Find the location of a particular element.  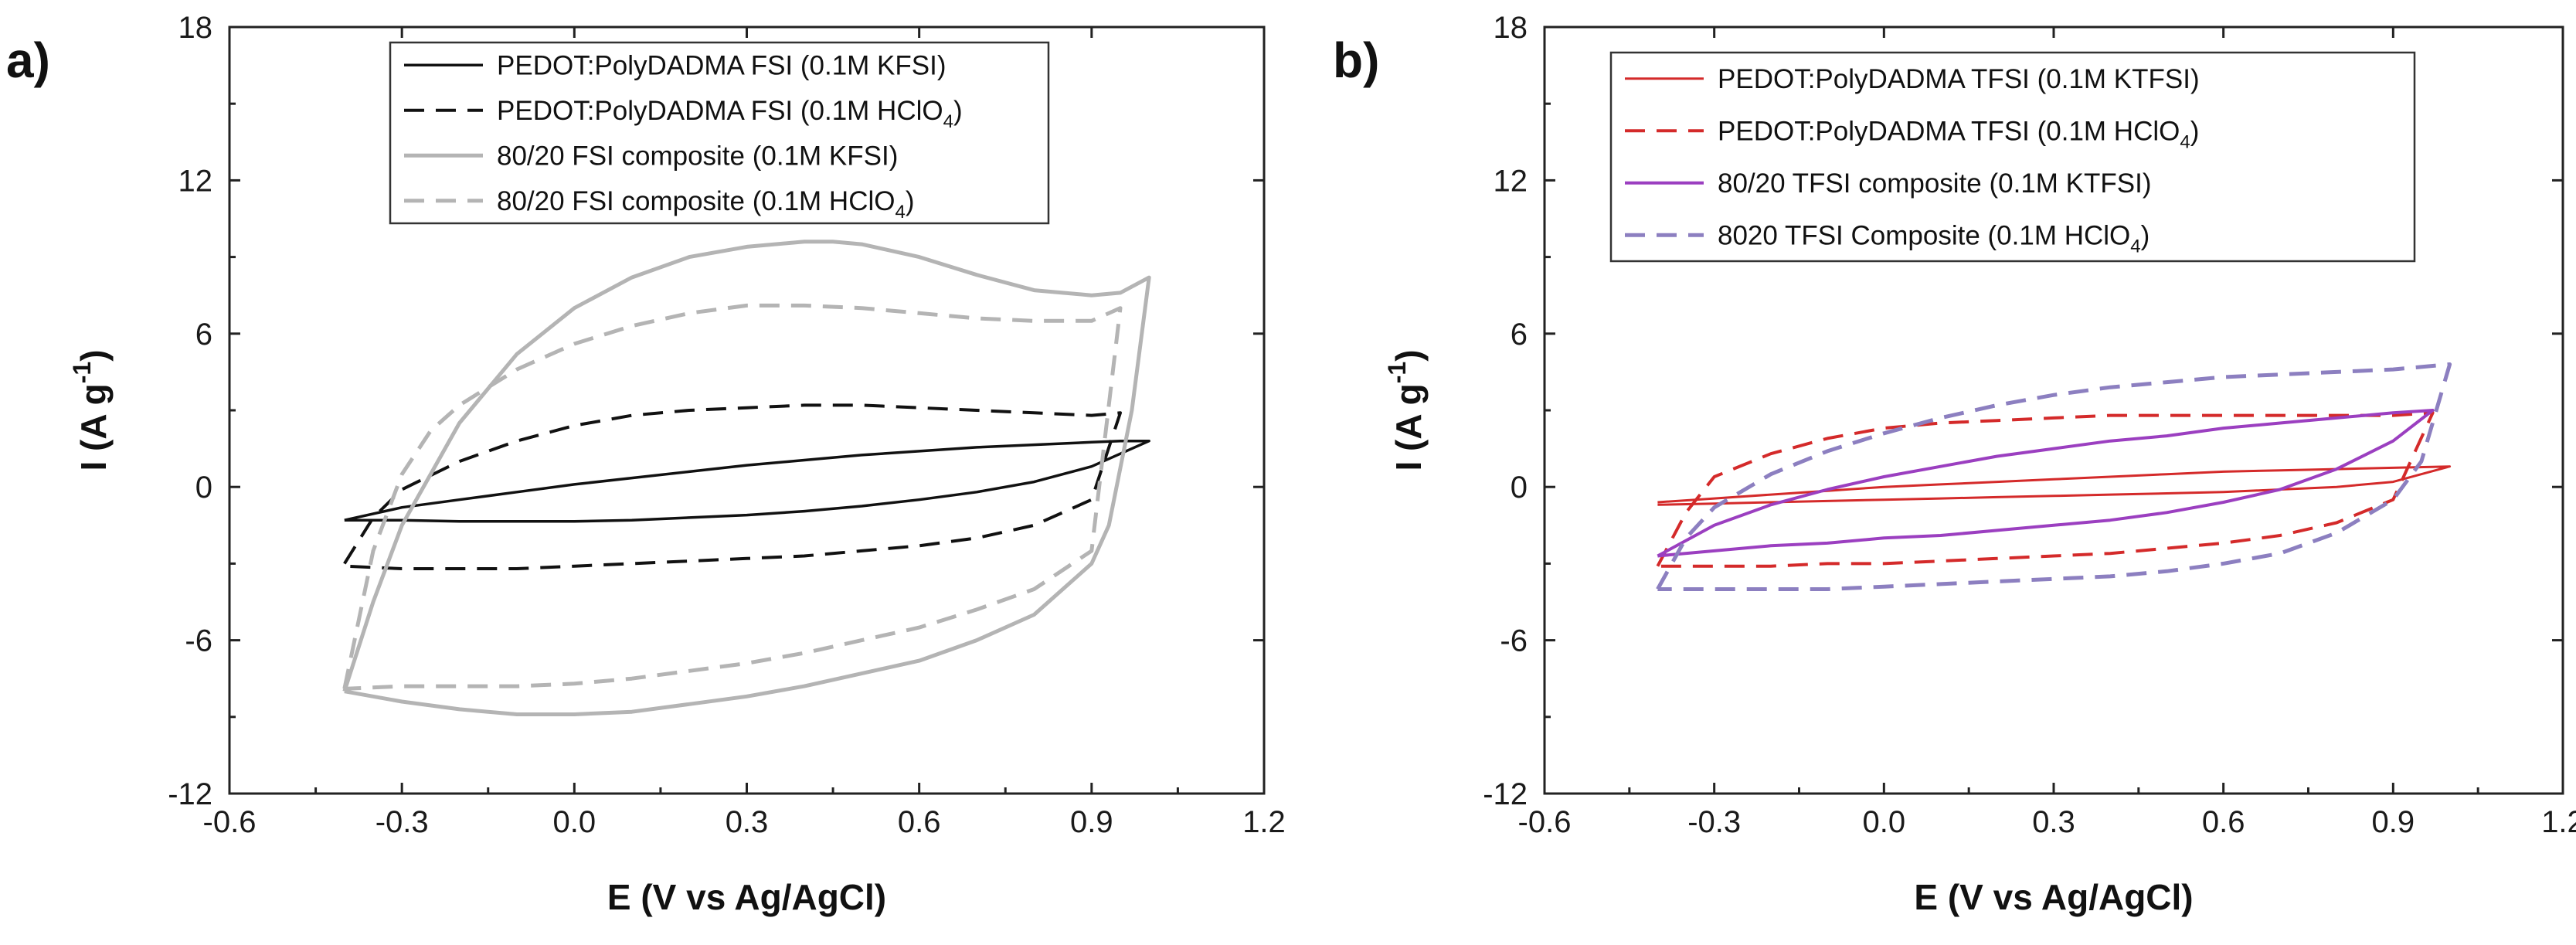

legend-item: PEDOT:PolyDADMA FSI (0.1M KFSI) is located at coordinates (675, 65).